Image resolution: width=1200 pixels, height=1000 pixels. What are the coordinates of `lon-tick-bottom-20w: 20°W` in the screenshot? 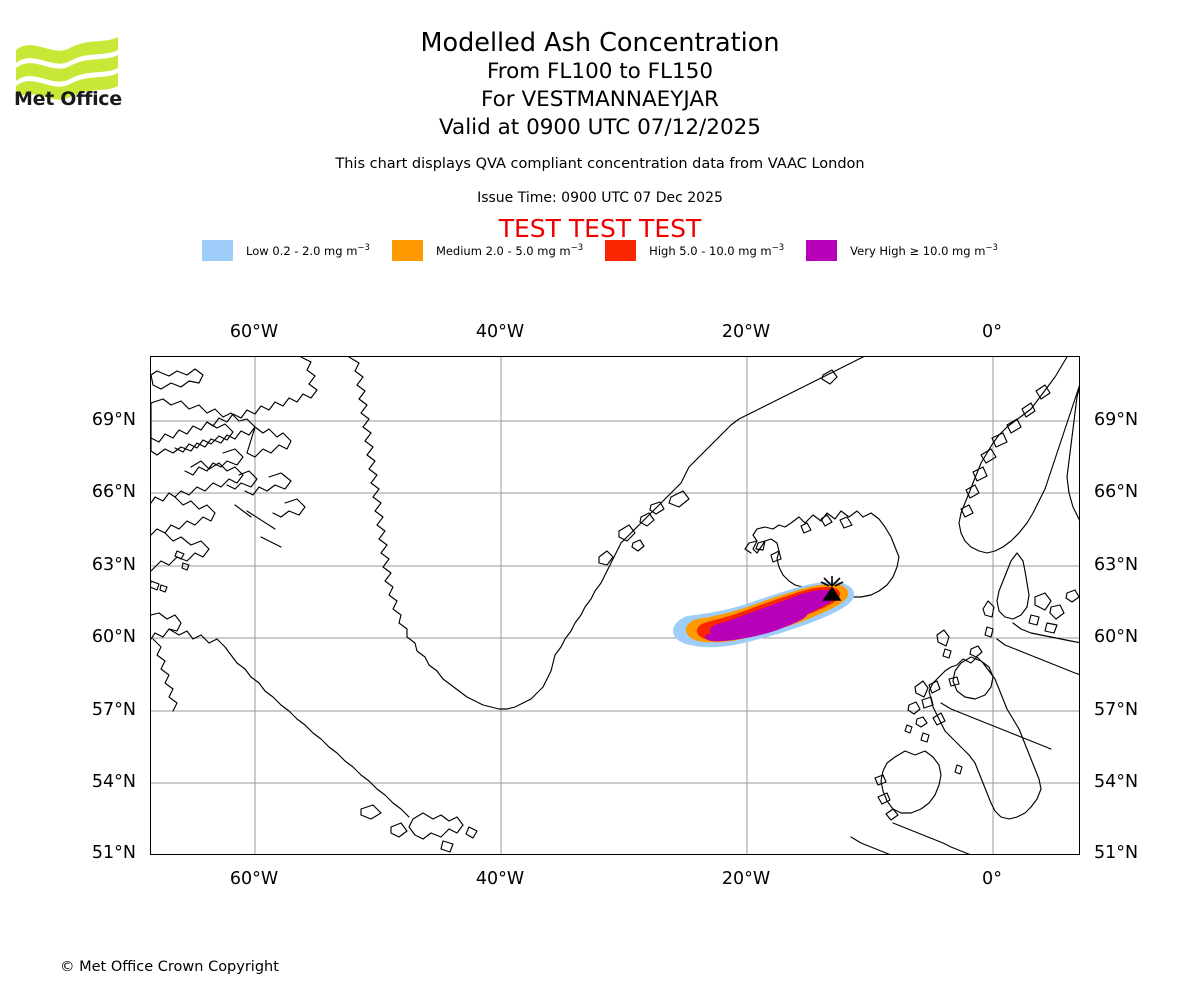 It's located at (746, 879).